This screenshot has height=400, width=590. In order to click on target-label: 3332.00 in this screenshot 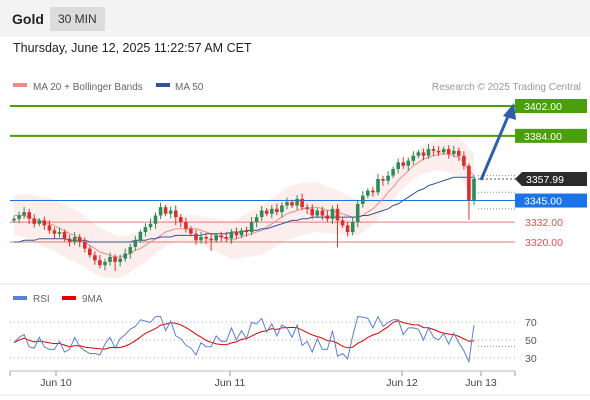, I will do `click(544, 223)`.